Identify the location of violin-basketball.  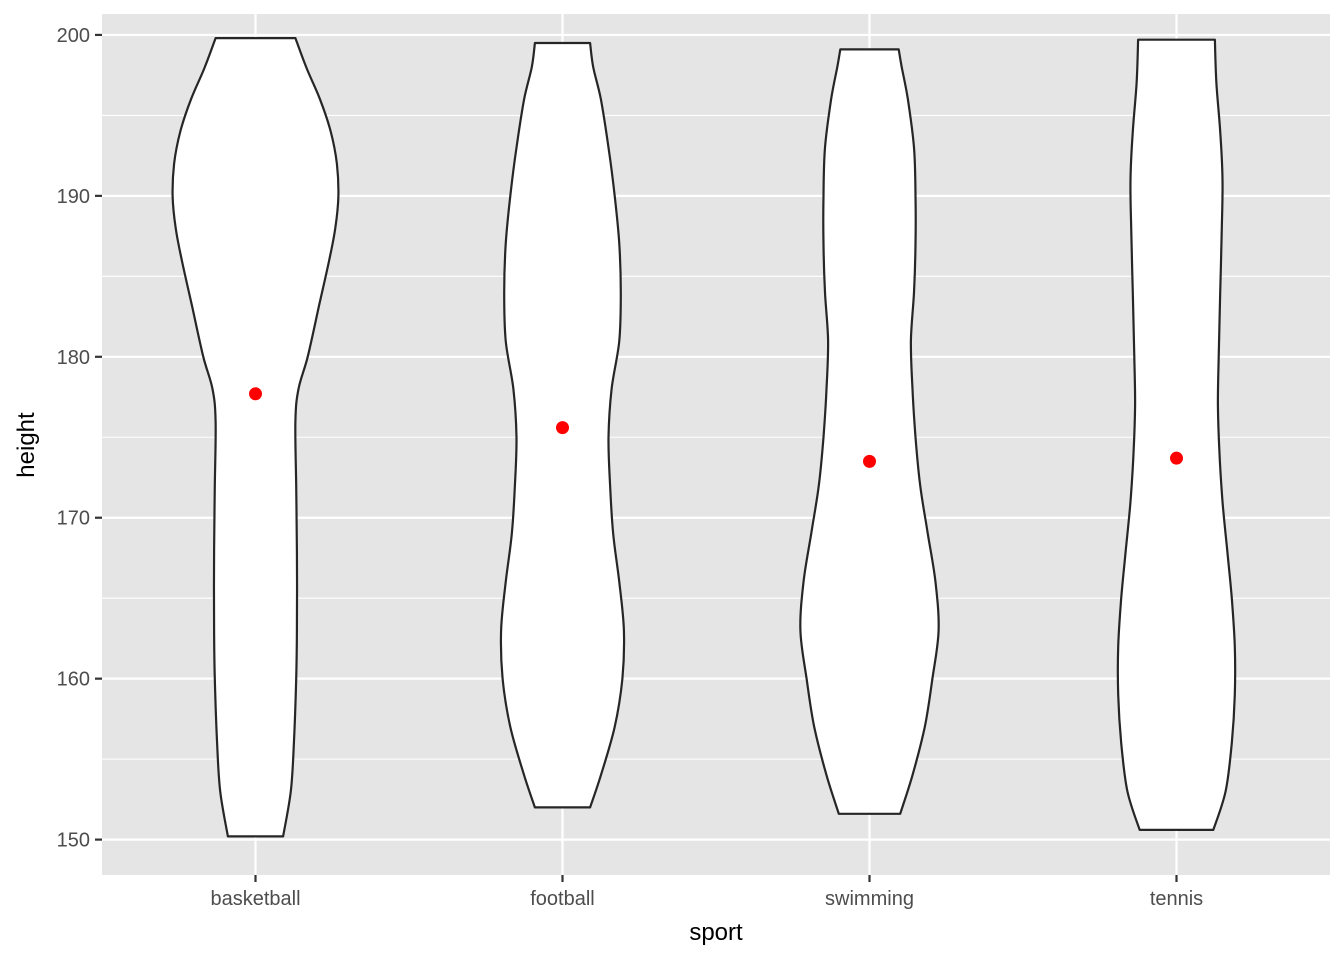
(255, 437).